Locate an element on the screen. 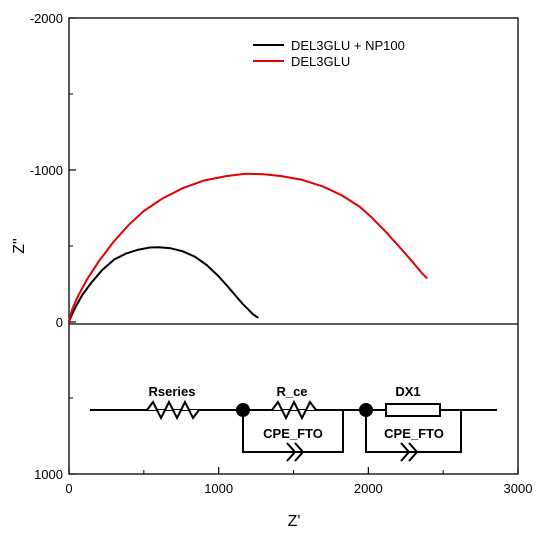 This screenshot has width=550, height=537. cpe1-loop is located at coordinates (293, 431).